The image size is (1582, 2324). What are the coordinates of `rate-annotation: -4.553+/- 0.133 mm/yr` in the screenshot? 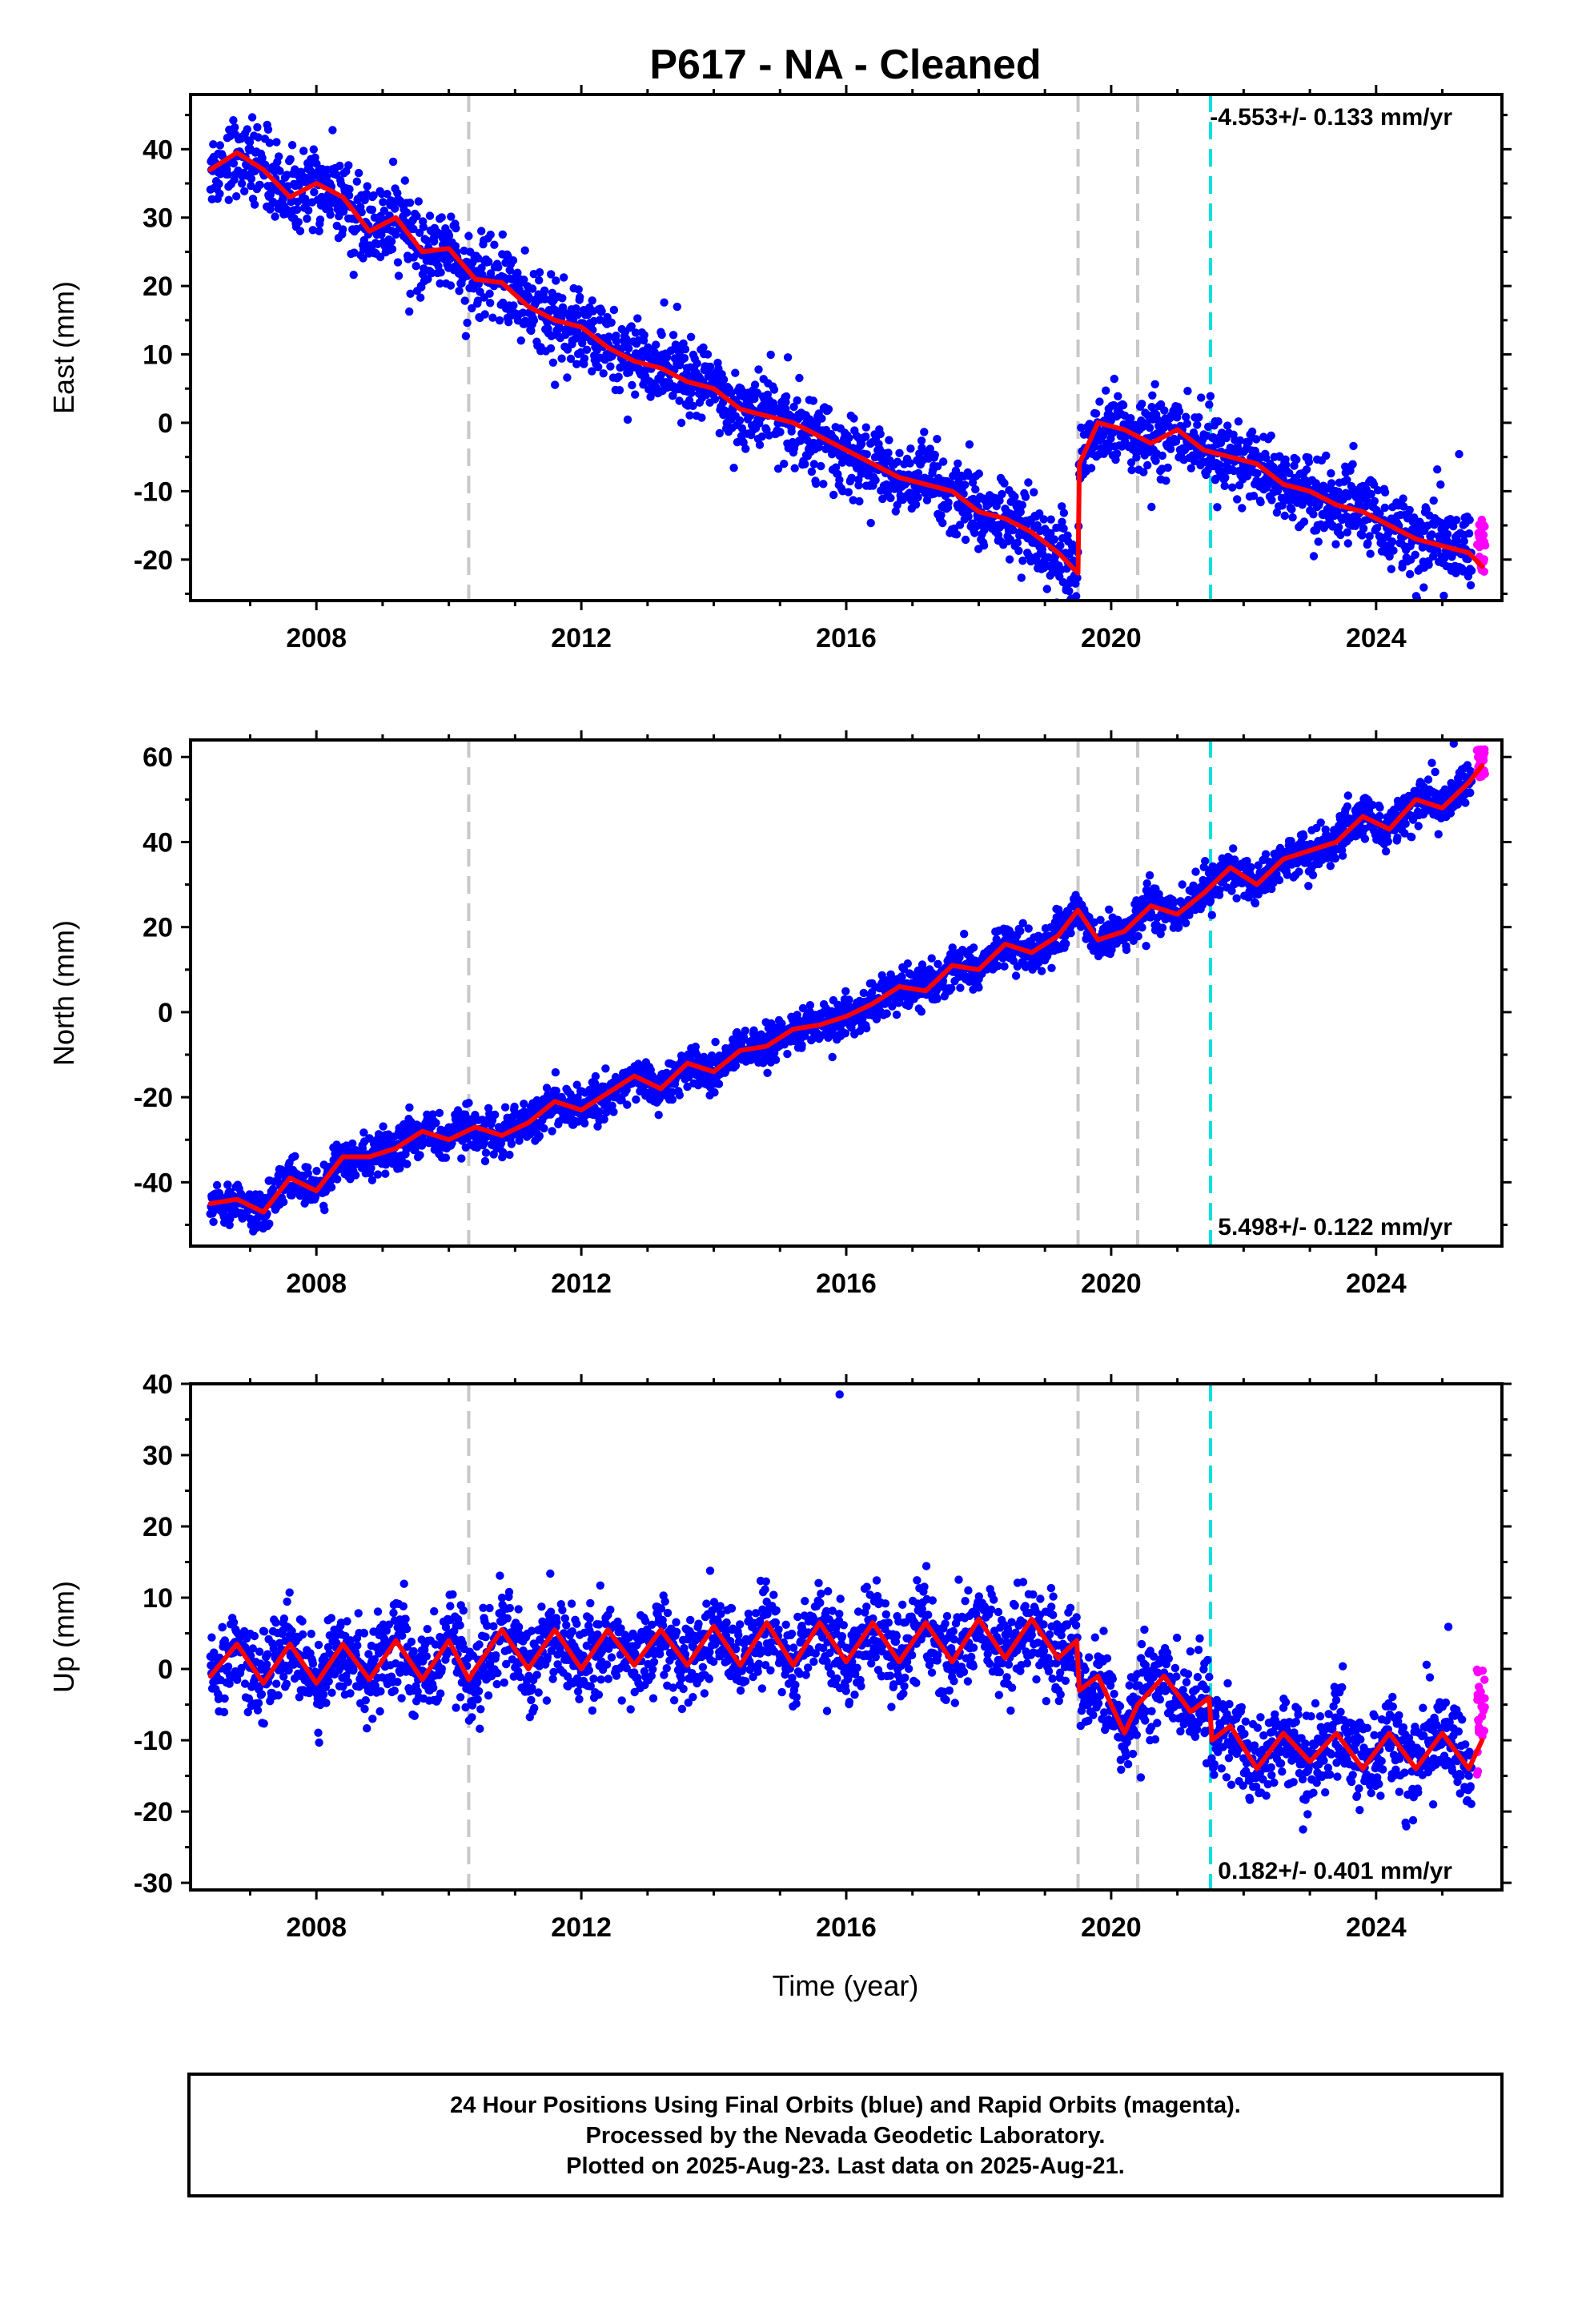 It's located at (1331, 118).